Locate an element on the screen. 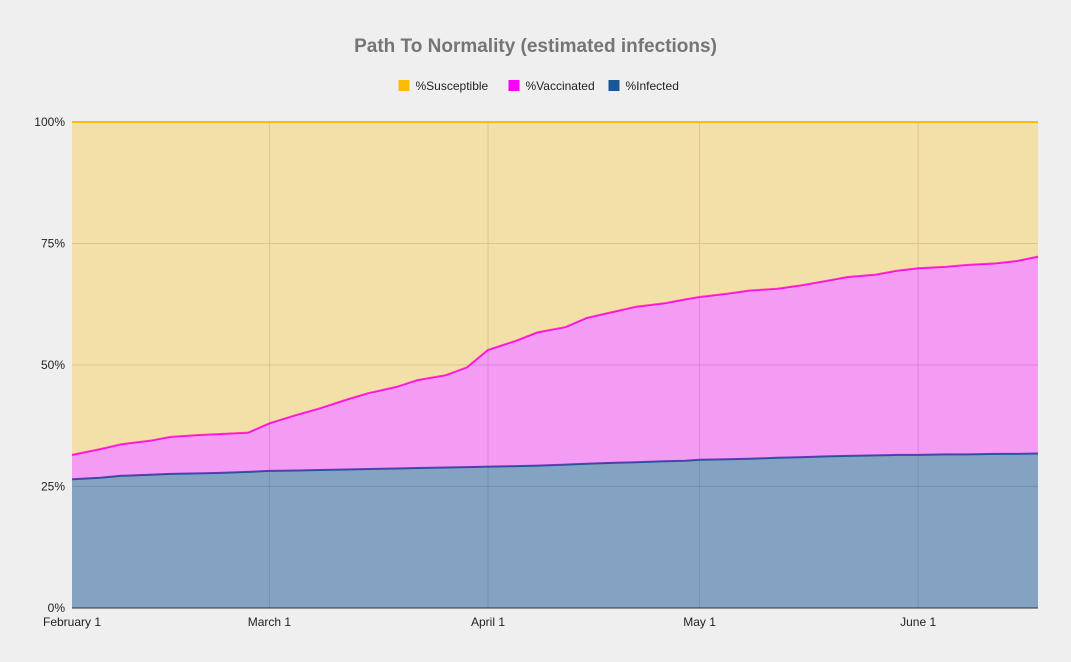  y-tick-label: 0% is located at coordinates (57, 608).